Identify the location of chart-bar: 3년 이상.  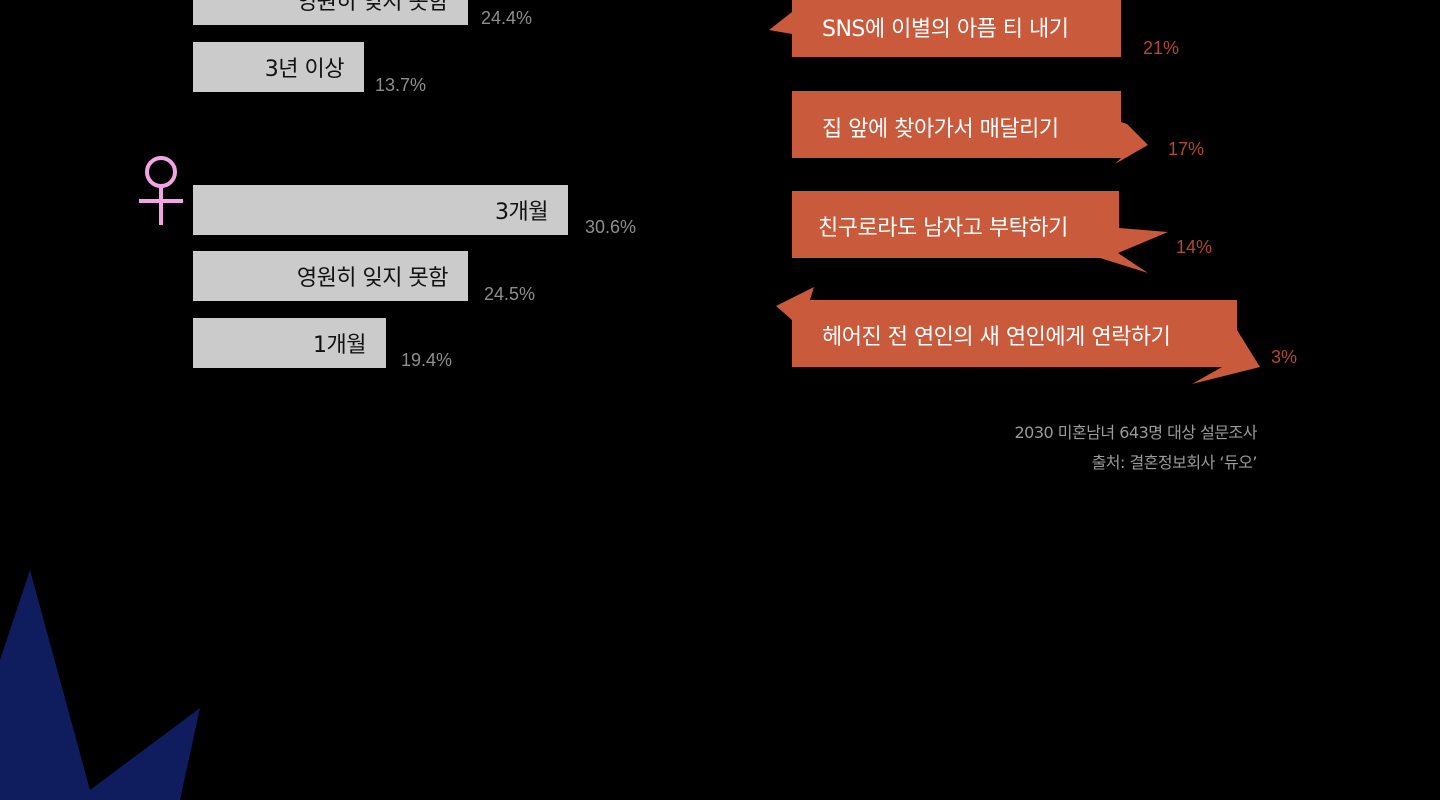
(278, 67).